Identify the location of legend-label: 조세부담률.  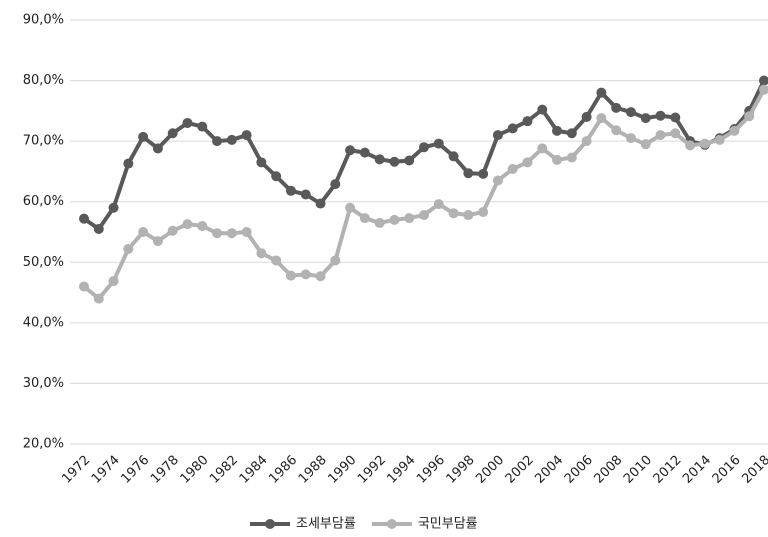
(326, 524).